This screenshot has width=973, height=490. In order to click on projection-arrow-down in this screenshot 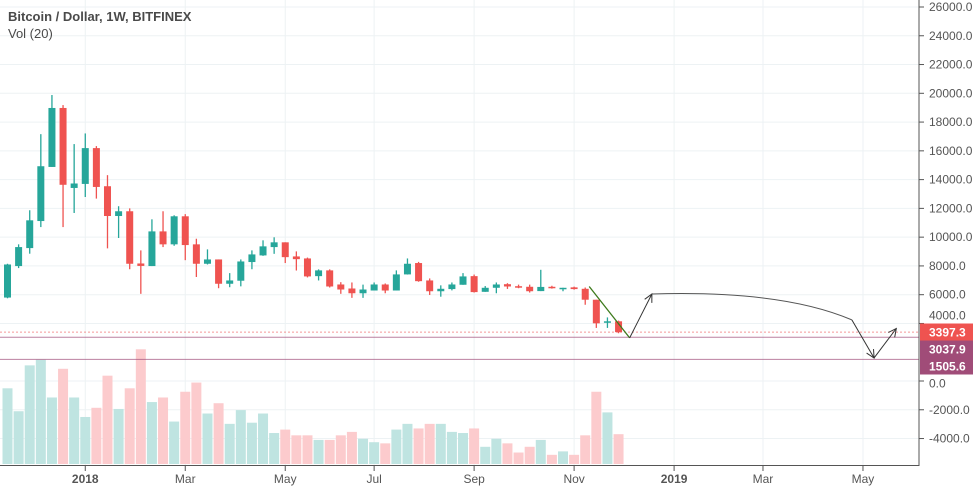, I will do `click(862, 338)`.